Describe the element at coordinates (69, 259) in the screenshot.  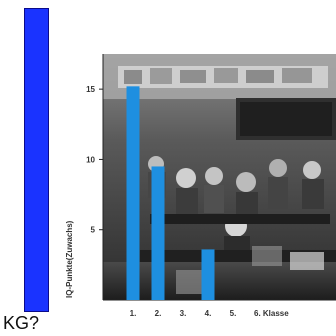
I see `y-axis-label: IQ-Punkte(Zuwachs)` at that location.